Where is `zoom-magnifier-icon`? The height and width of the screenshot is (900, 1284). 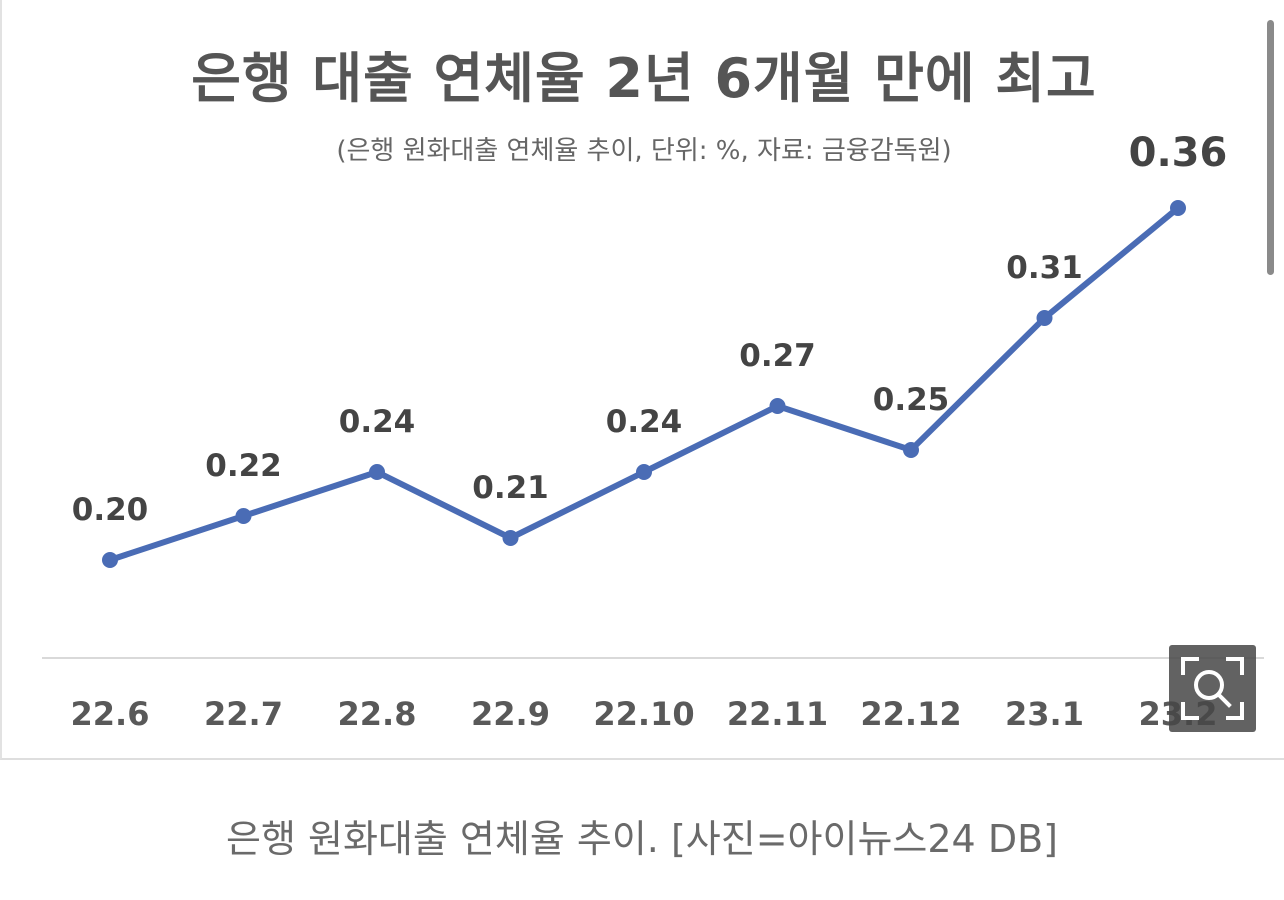
zoom-magnifier-icon is located at coordinates (1212, 688).